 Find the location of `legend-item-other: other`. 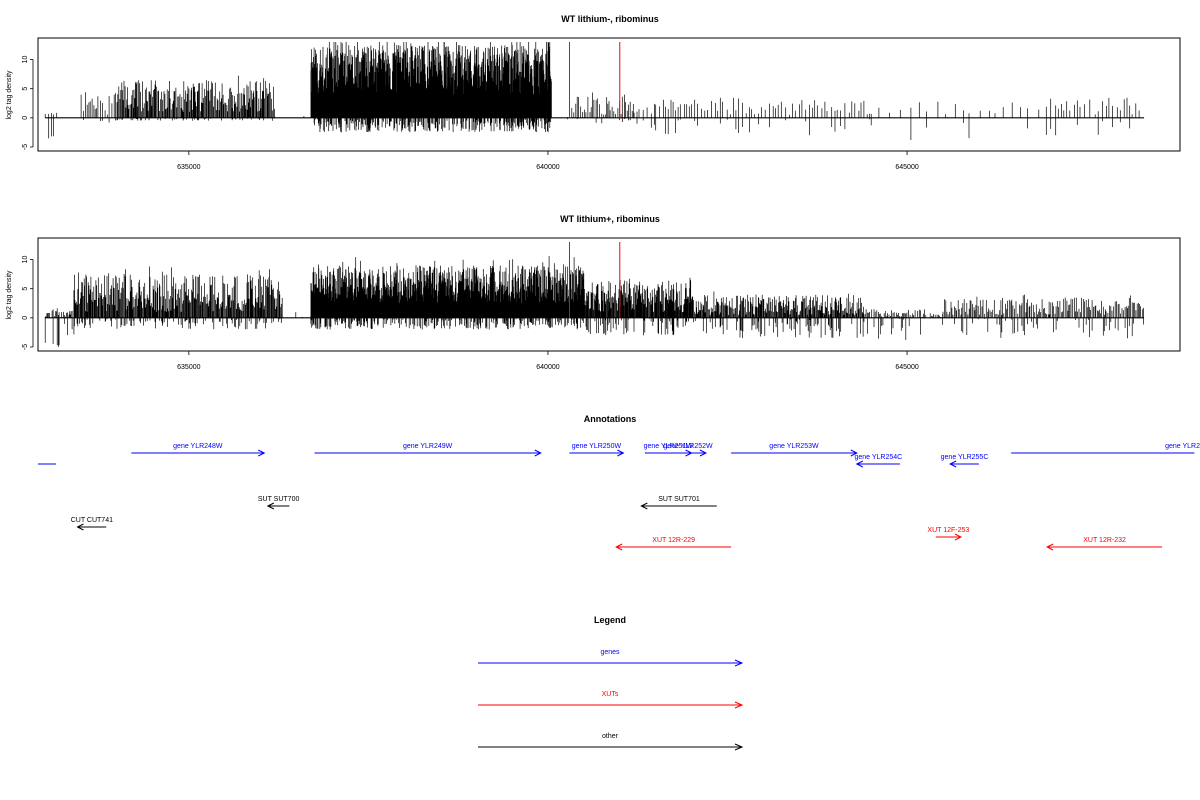

legend-item-other: other is located at coordinates (611, 742).